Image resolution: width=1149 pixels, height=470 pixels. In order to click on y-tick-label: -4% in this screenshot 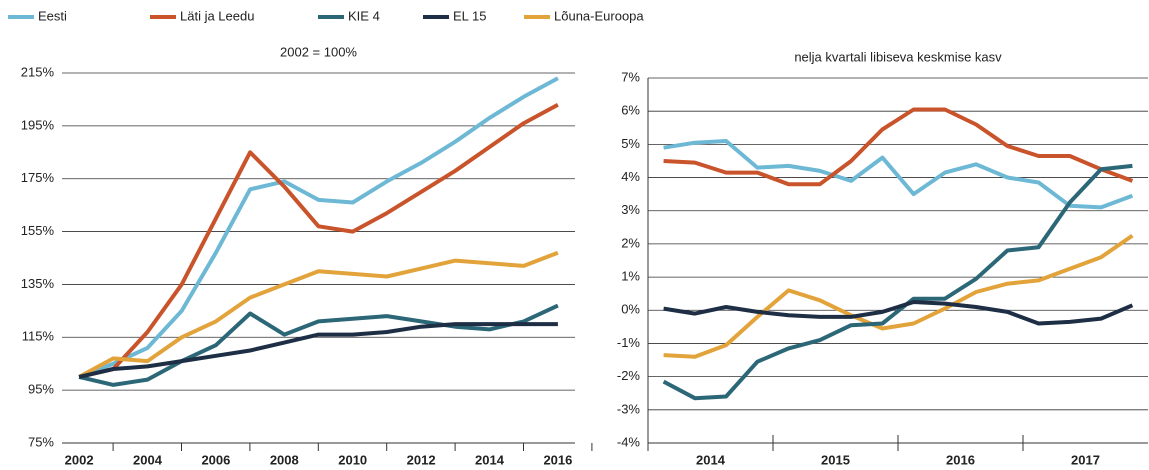, I will do `click(629, 441)`.